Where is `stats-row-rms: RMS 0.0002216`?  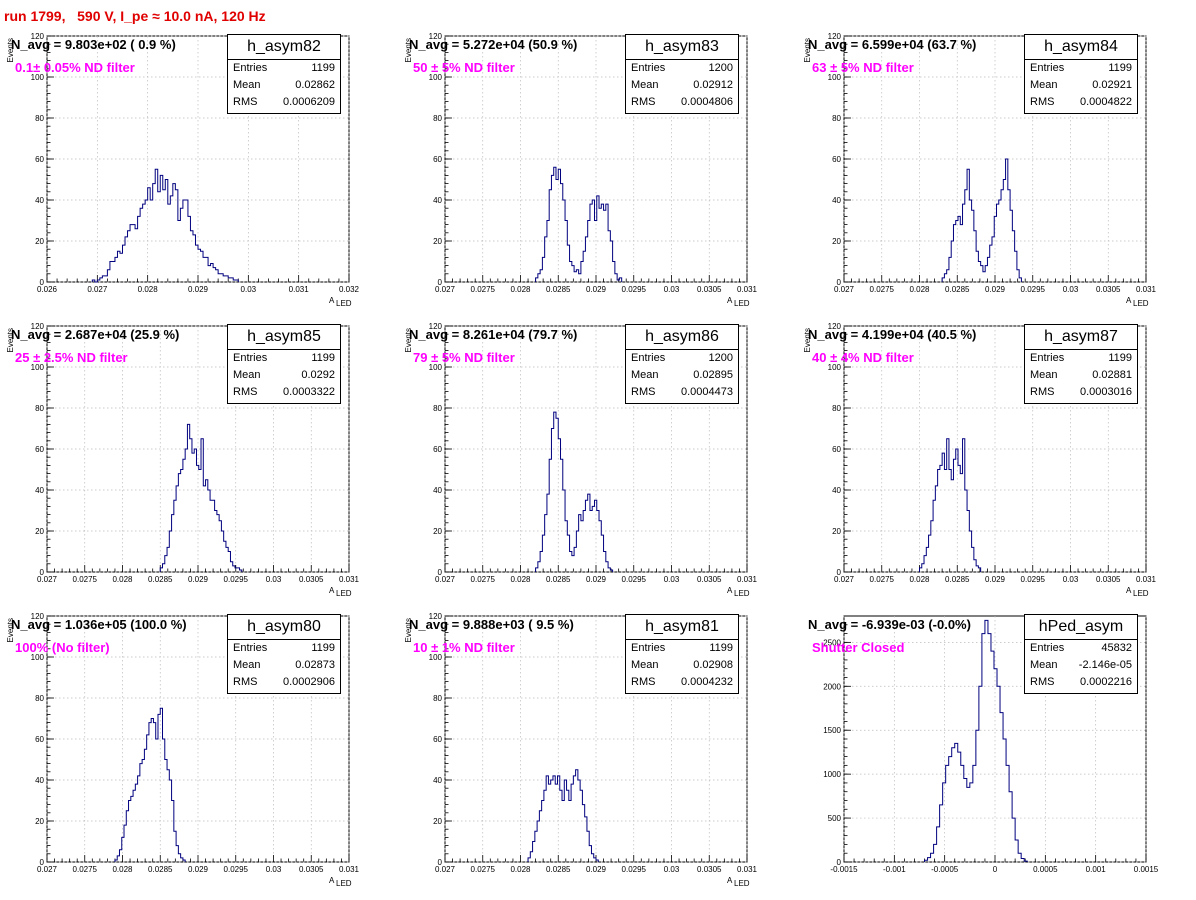 stats-row-rms: RMS 0.0002216 is located at coordinates (1081, 682).